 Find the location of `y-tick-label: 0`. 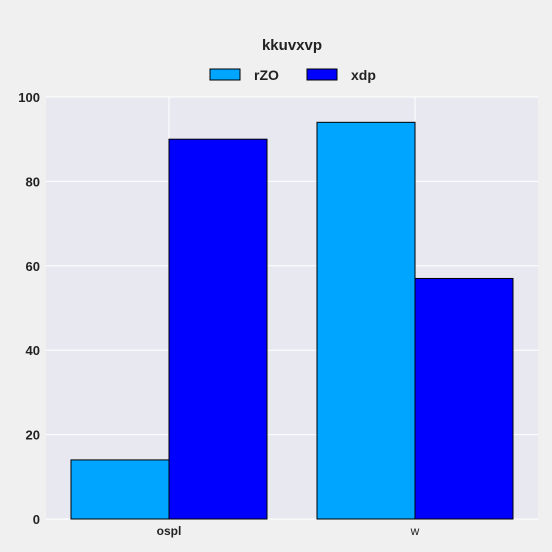

y-tick-label: 0 is located at coordinates (36, 519).